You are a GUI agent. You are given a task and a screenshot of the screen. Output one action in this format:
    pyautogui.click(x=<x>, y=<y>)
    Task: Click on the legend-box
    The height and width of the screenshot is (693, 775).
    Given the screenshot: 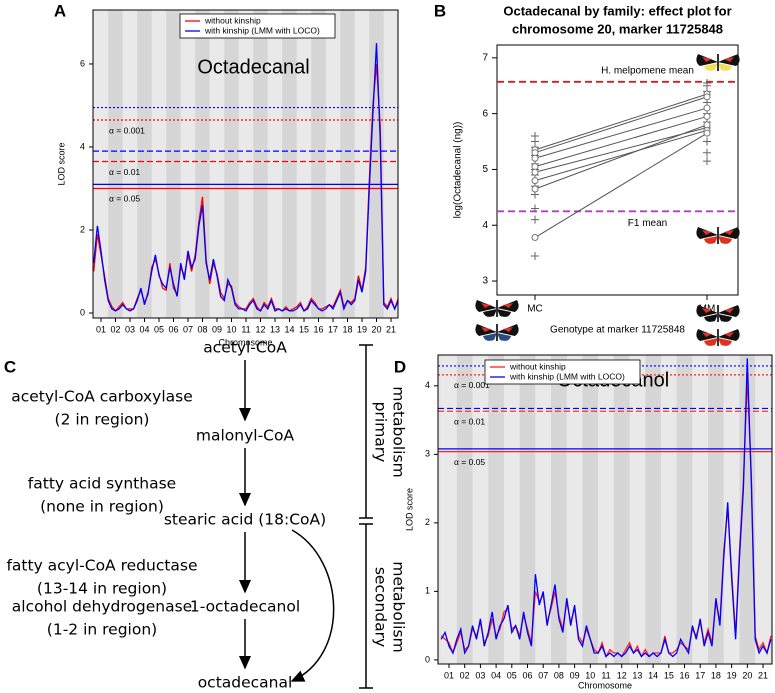 What is the action you would take?
    pyautogui.click(x=257, y=26)
    